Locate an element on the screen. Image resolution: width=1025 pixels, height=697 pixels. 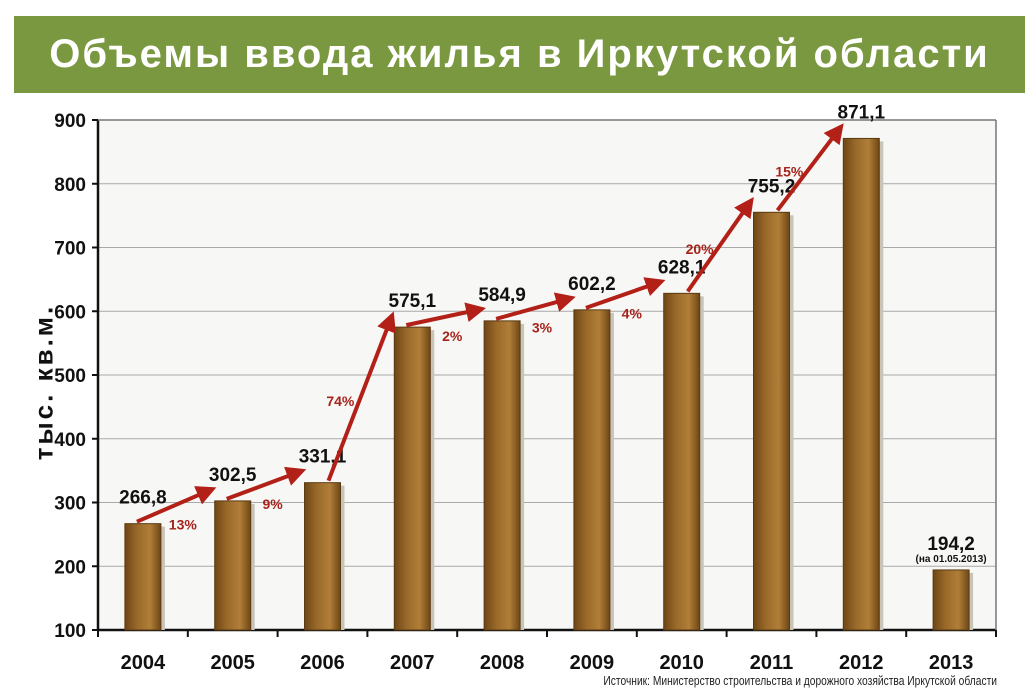
x-tick-label: 2007 is located at coordinates (412, 663).